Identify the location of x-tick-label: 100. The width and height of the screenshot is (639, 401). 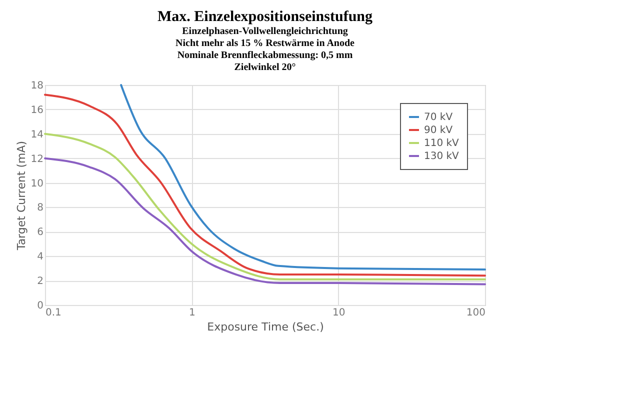
(476, 313).